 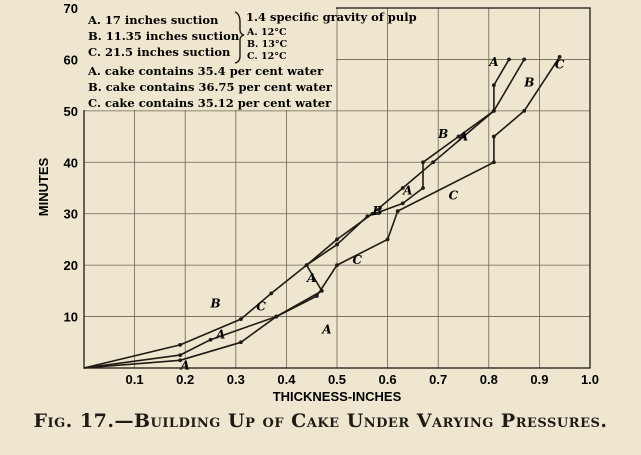 I want to click on y-tick-label: 60, so click(x=71, y=59).